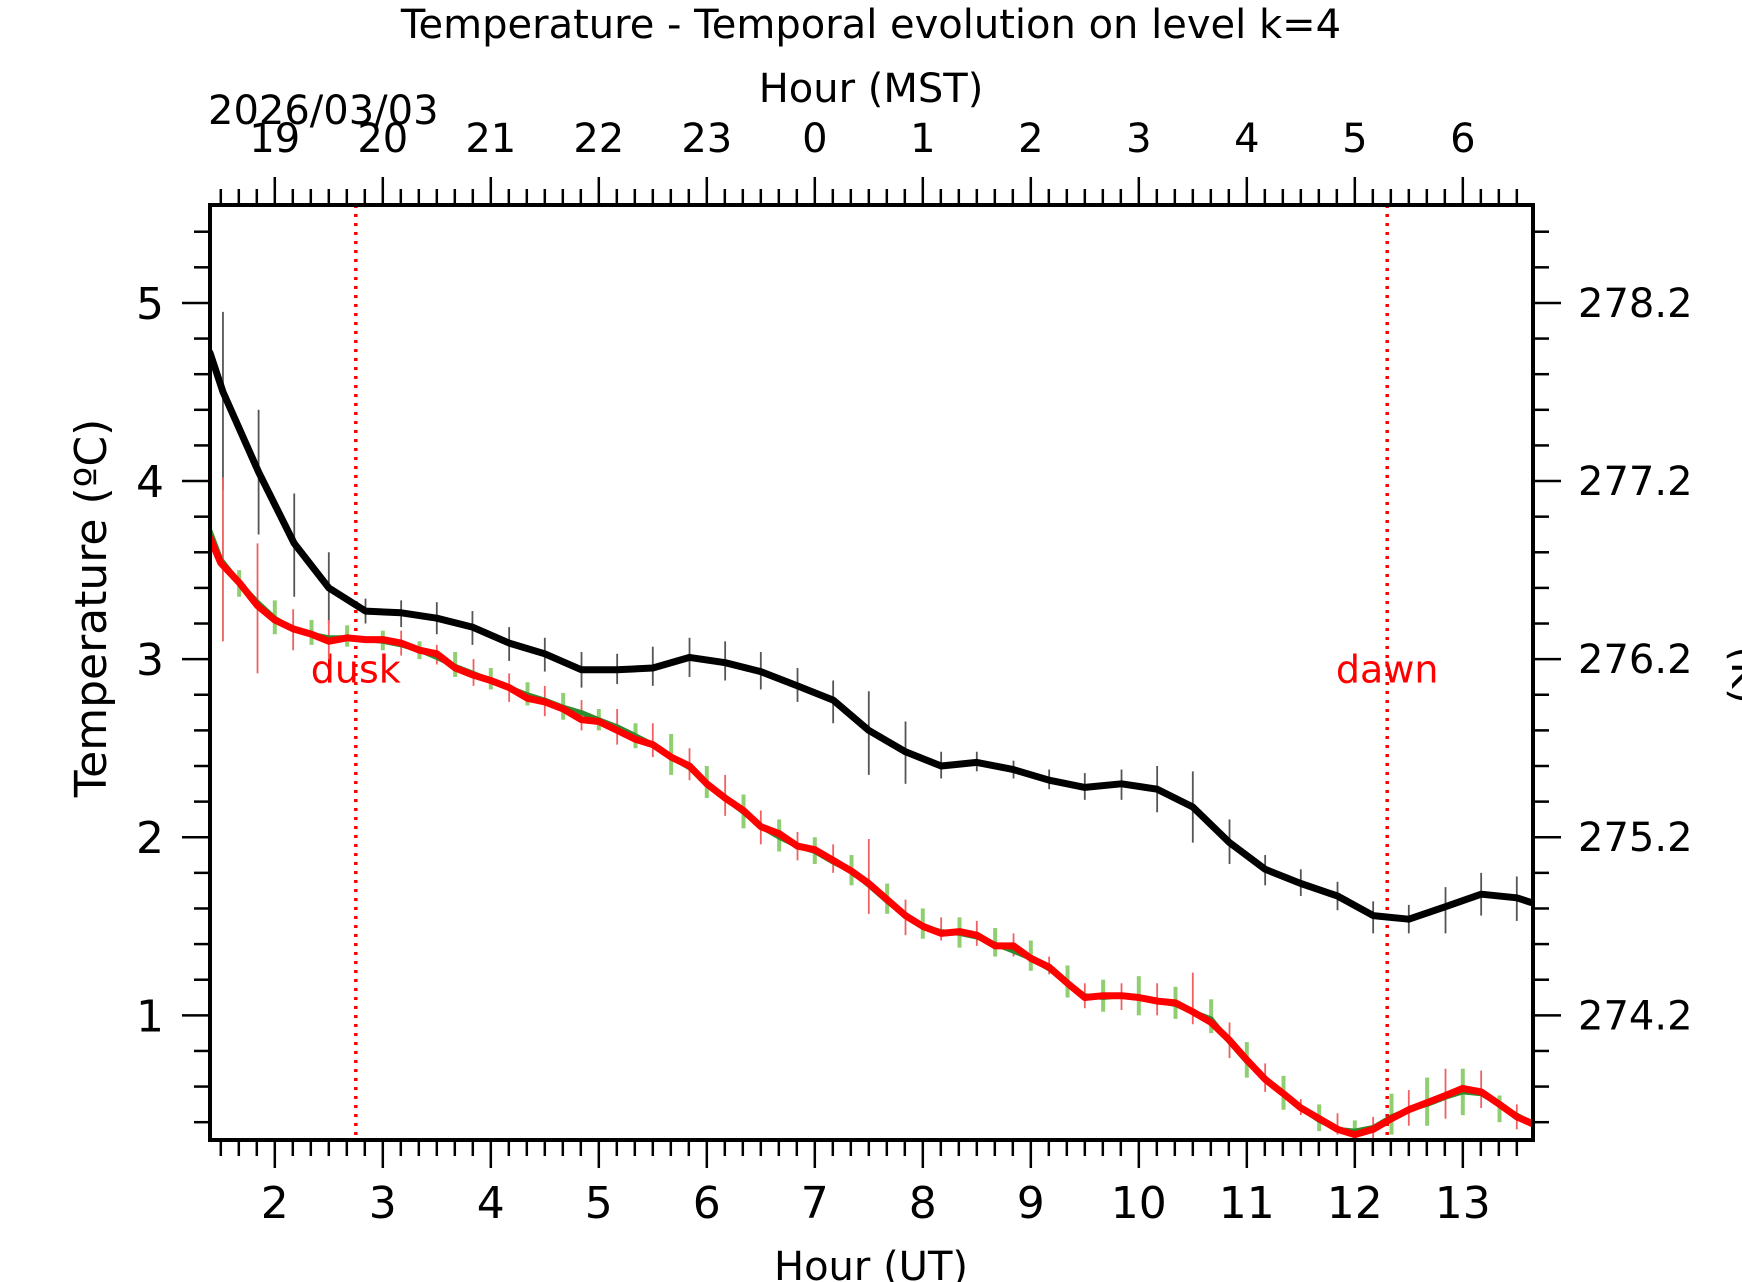  What do you see at coordinates (871, 1263) in the screenshot?
I see `bottom-axis-label: Hour (UT)` at bounding box center [871, 1263].